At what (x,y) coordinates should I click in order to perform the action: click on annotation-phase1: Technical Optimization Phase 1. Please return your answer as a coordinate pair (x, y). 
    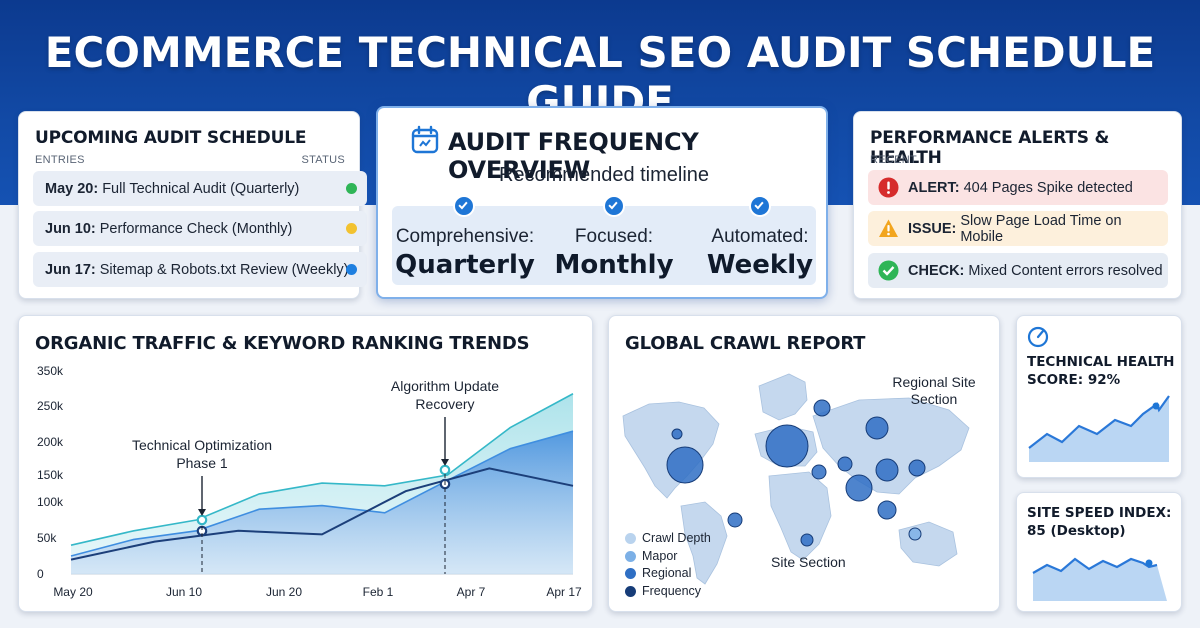
    Looking at the image, I should click on (202, 454).